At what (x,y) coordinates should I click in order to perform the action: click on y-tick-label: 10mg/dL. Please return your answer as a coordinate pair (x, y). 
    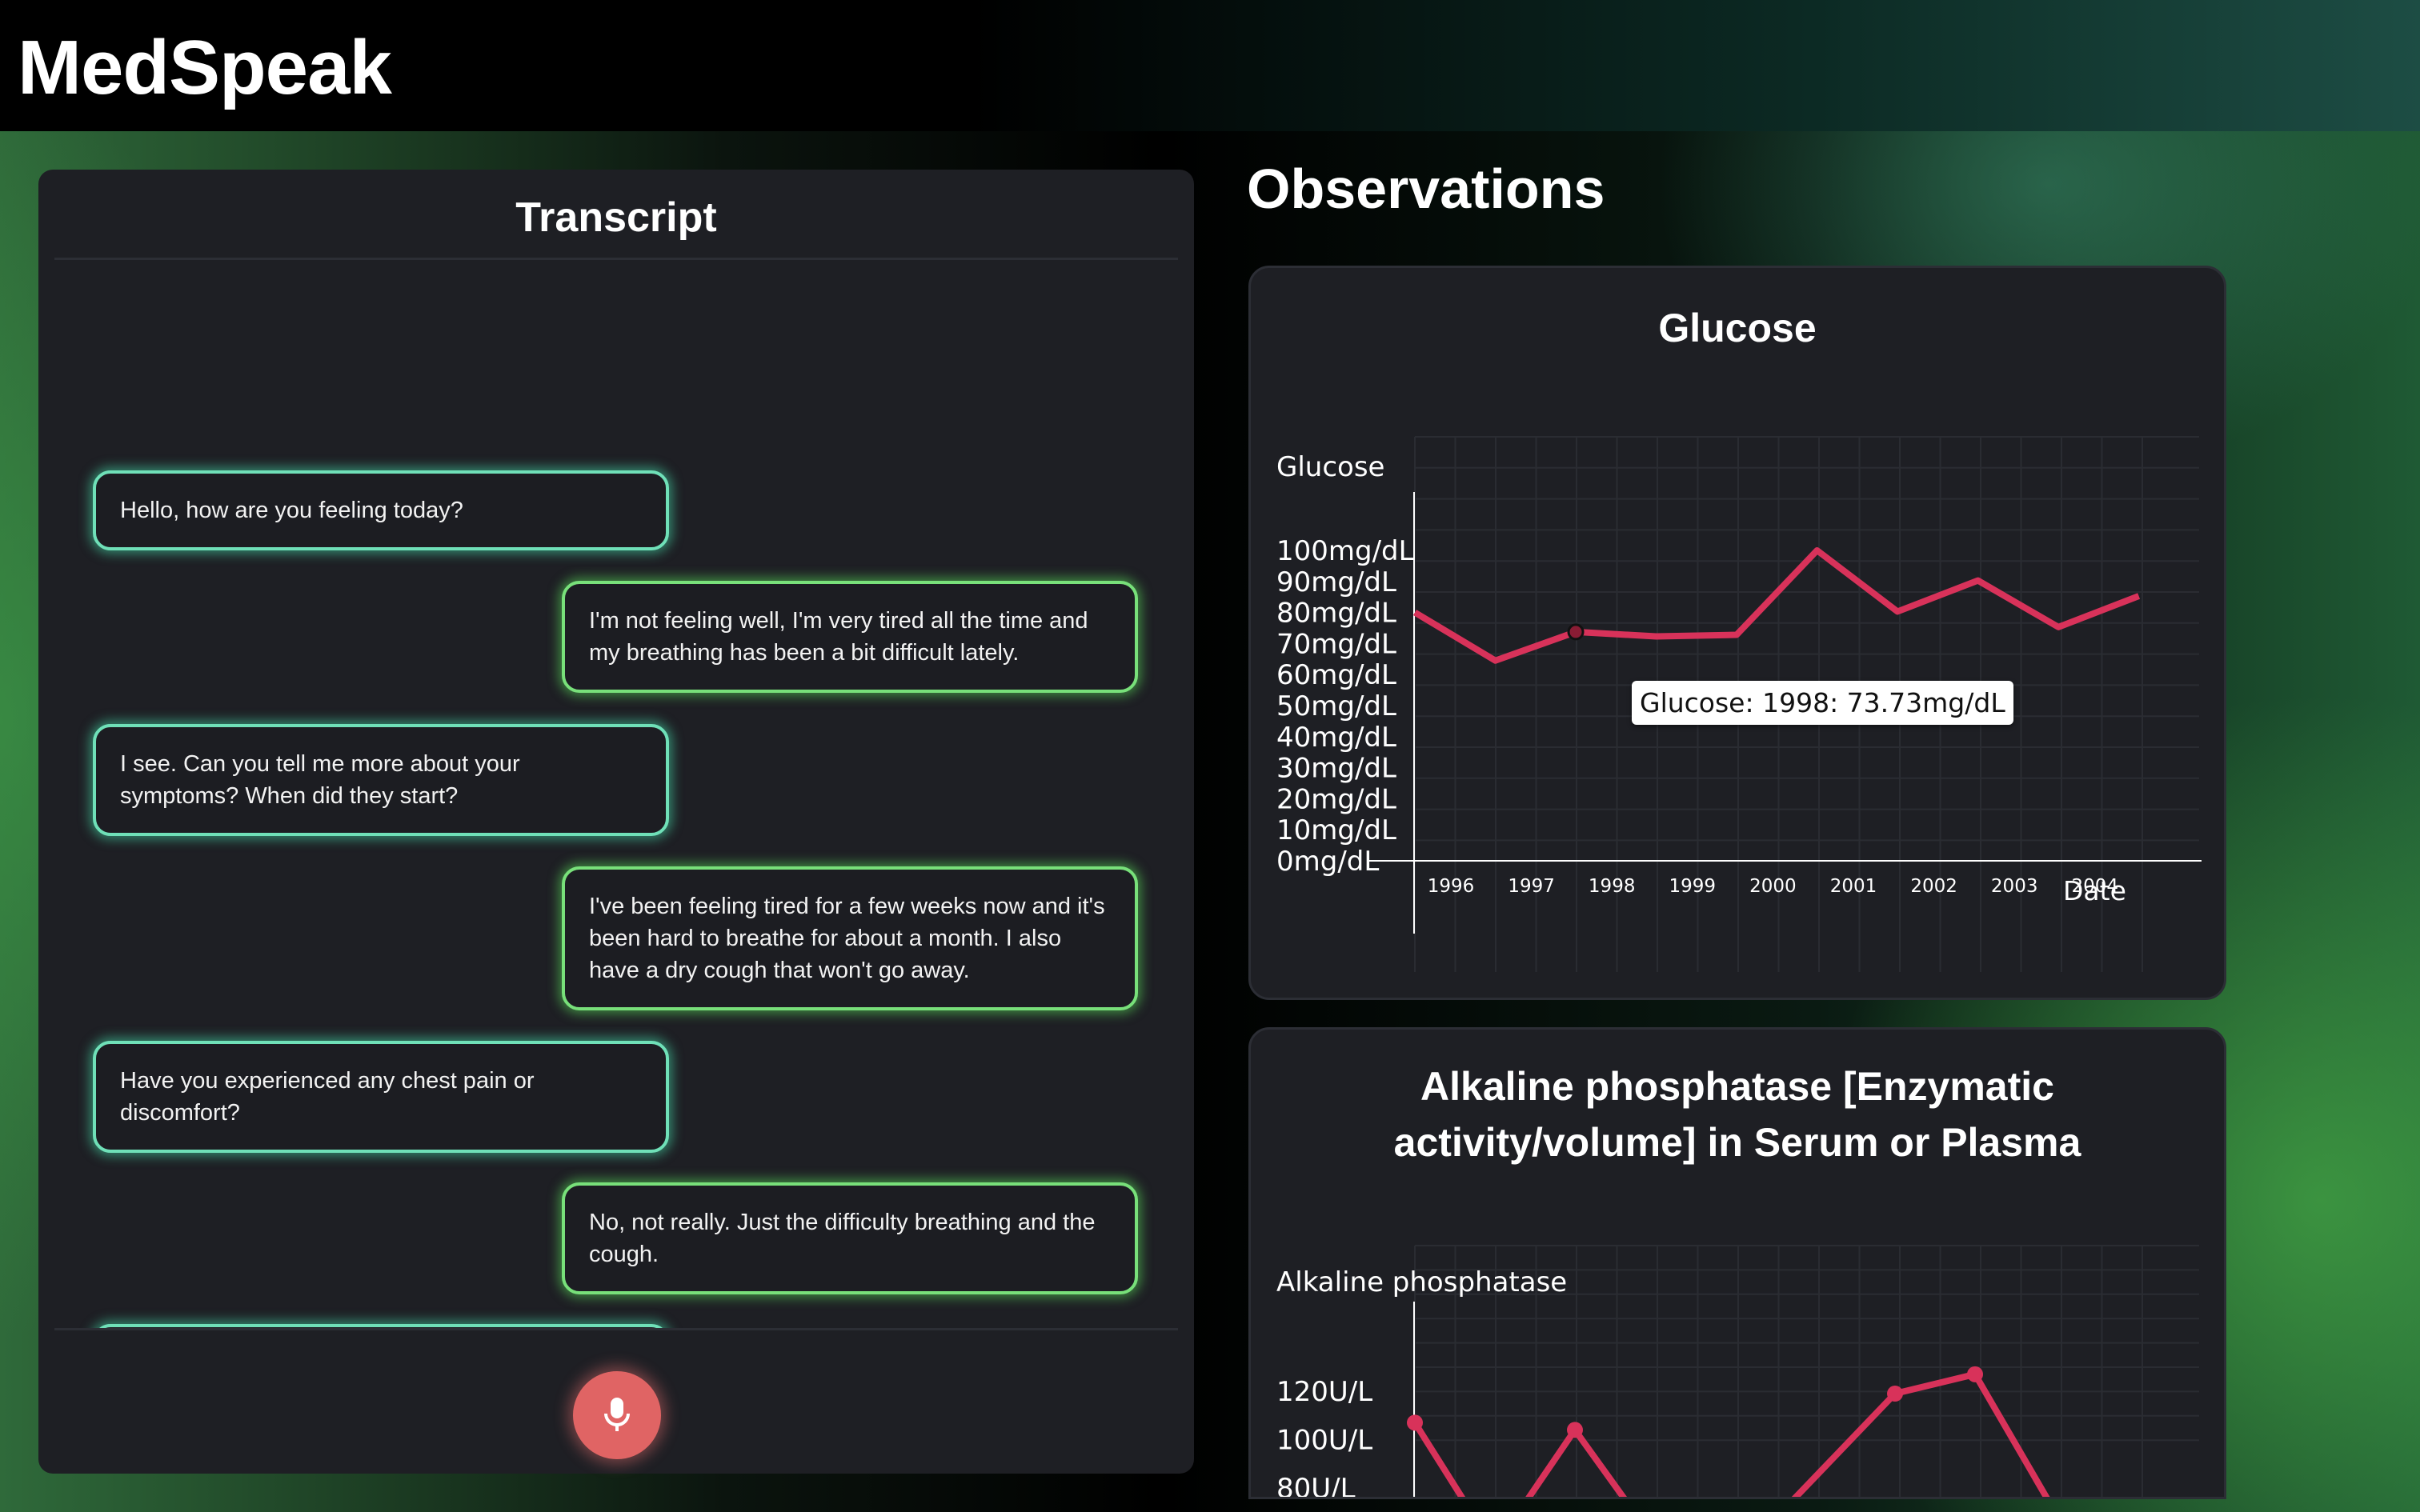
    Looking at the image, I should click on (1336, 830).